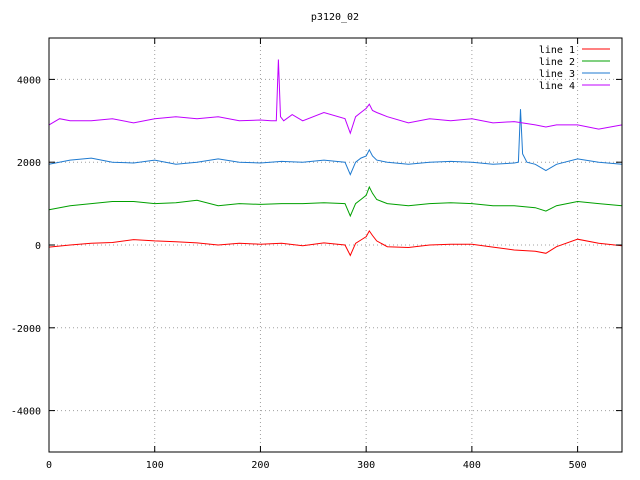  Describe the element at coordinates (29, 163) in the screenshot. I see `y-tick-label: 2000` at that location.